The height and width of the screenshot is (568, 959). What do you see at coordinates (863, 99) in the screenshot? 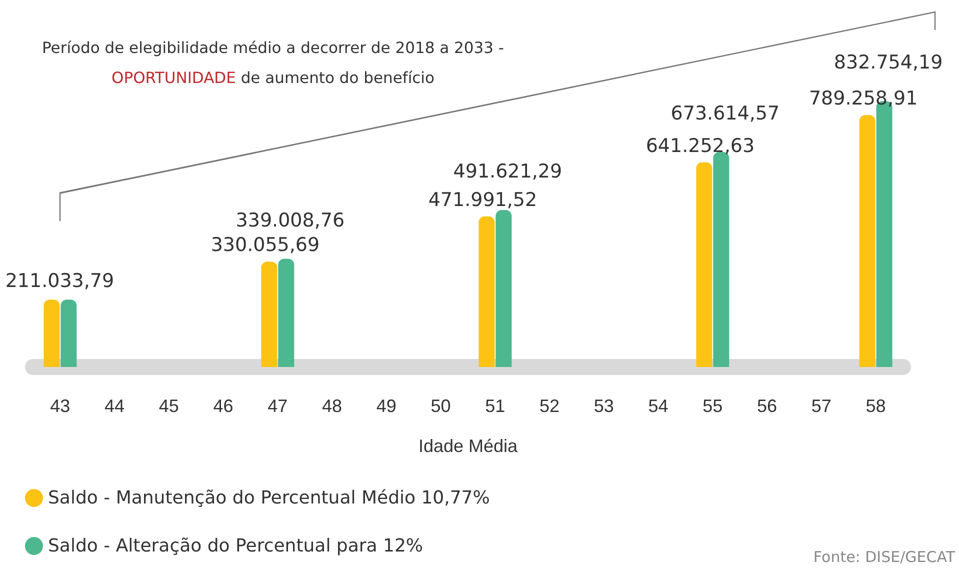
I see `data-label: 789.258,91` at bounding box center [863, 99].